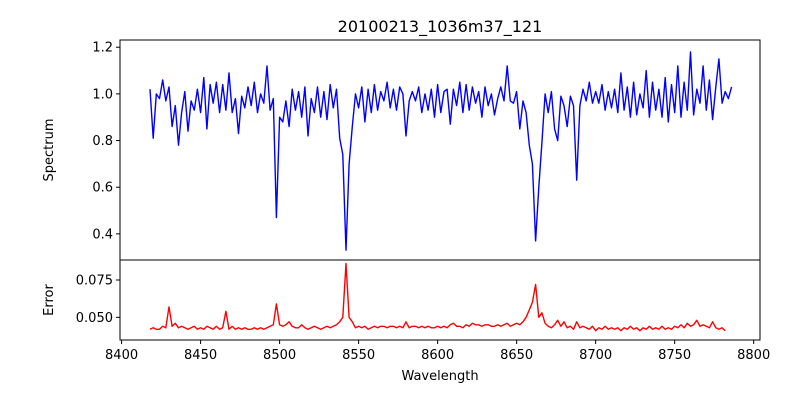 Image resolution: width=800 pixels, height=400 pixels. What do you see at coordinates (200, 355) in the screenshot?
I see `x-tick-label: 8450` at bounding box center [200, 355].